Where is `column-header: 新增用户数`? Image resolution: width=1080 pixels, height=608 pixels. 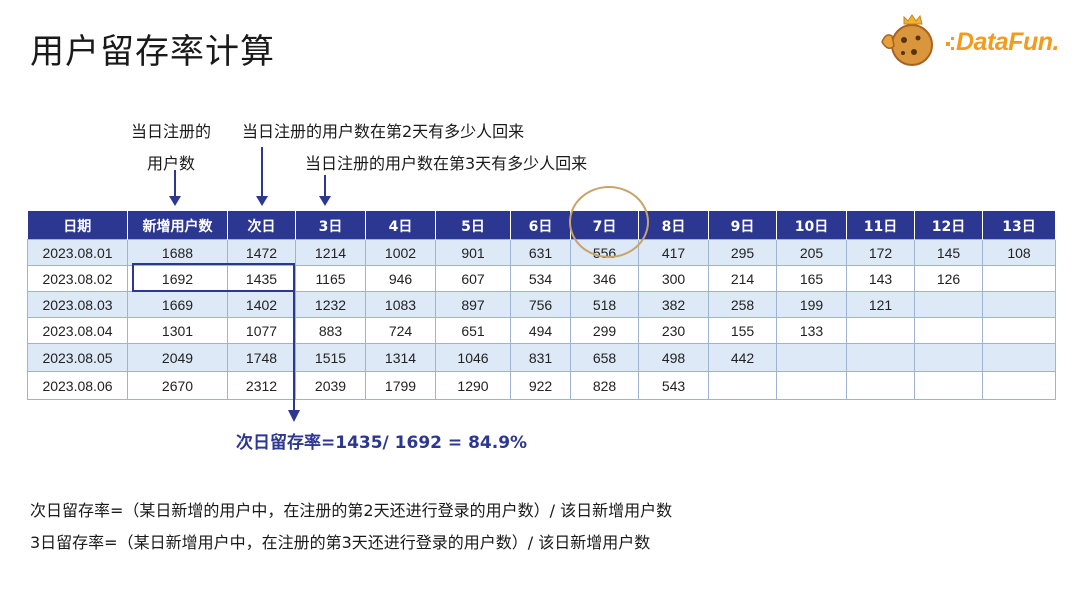
column-header: 新增用户数 is located at coordinates (177, 225).